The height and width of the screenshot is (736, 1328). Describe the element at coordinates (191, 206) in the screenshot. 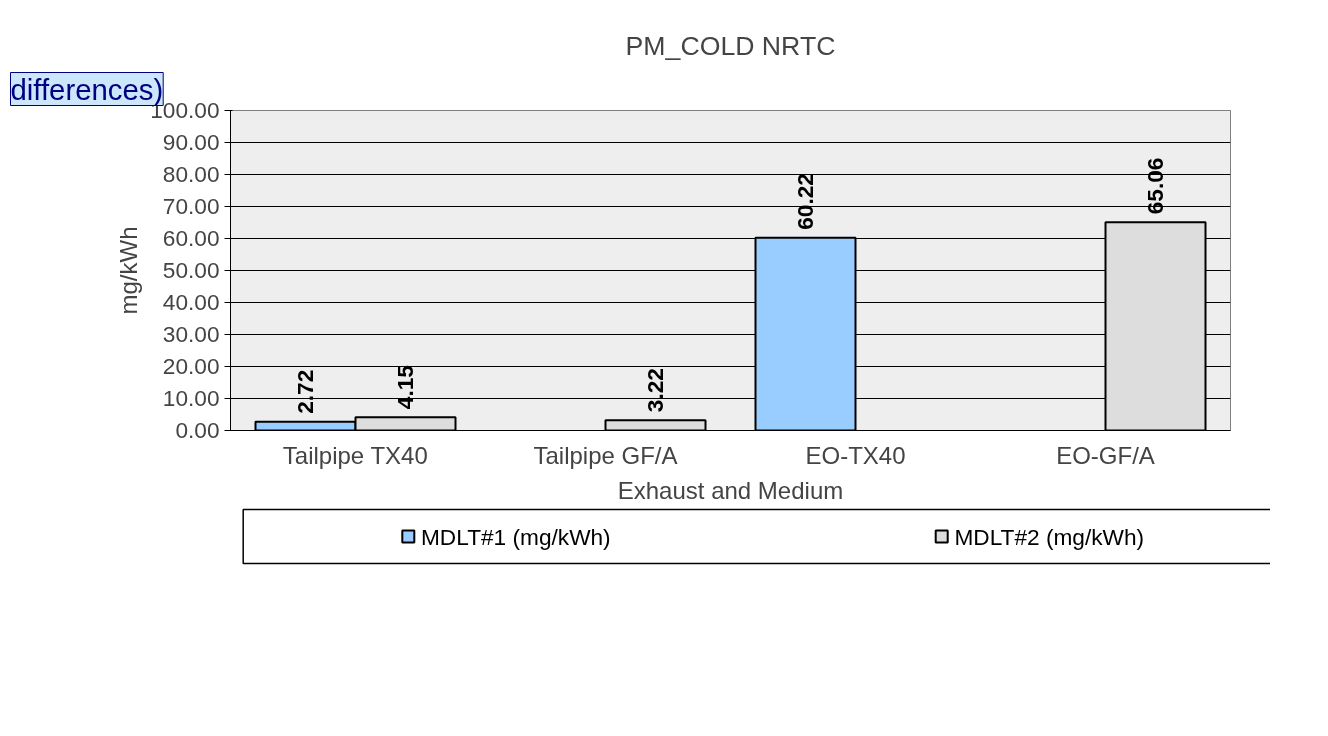

I see `y-tick-label: 70.00` at that location.